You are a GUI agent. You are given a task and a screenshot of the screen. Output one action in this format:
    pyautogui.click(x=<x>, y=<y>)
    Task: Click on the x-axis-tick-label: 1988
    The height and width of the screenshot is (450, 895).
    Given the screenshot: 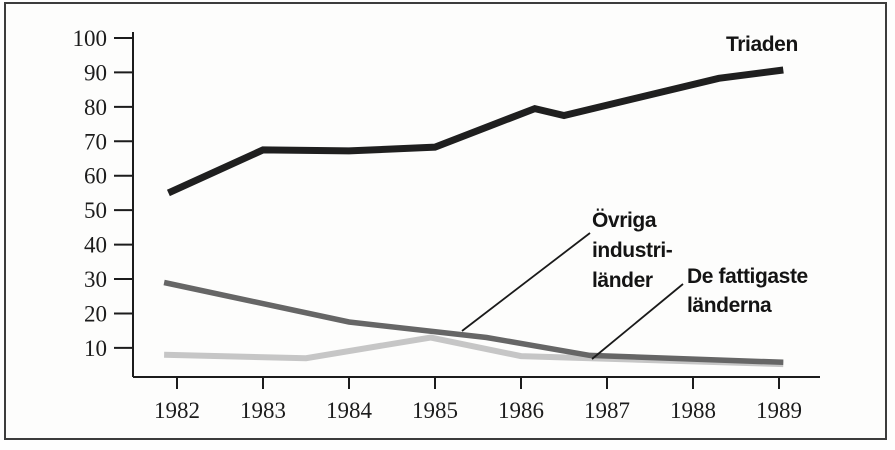 What is the action you would take?
    pyautogui.click(x=693, y=410)
    